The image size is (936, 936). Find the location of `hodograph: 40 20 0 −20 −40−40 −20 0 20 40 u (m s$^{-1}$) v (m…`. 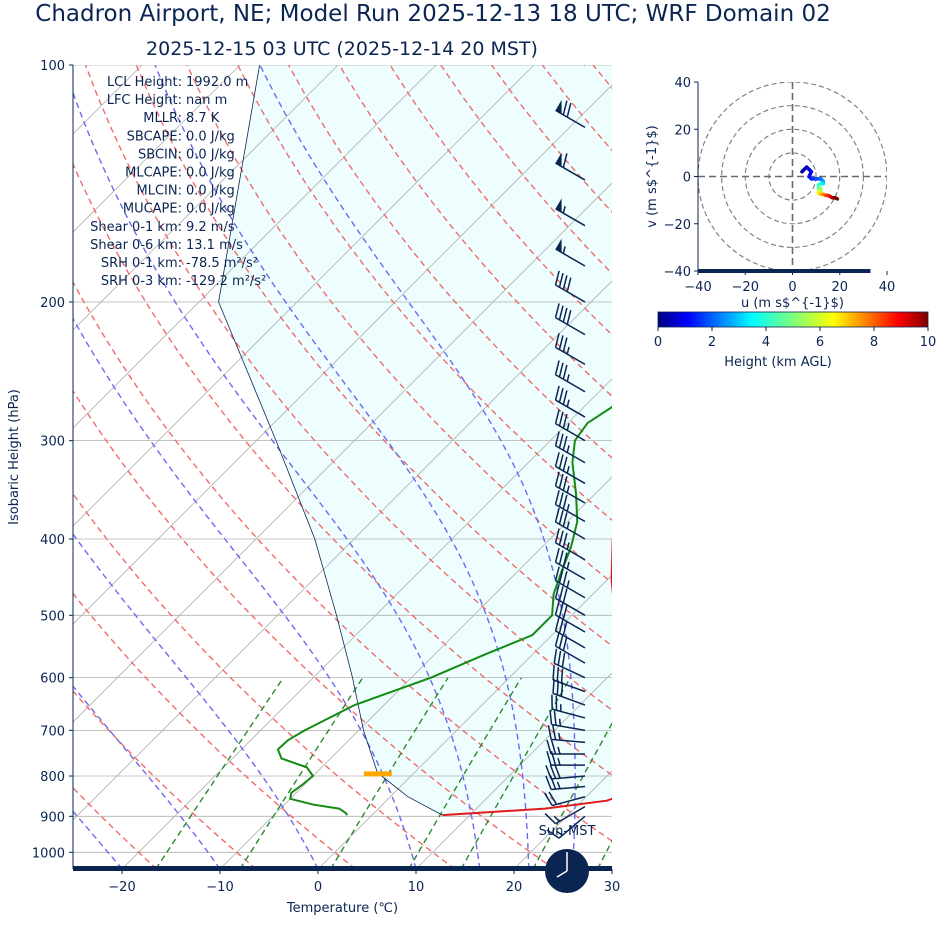

hodograph: 40 20 0 −20 −40−40 −20 0 20 40 u (m s$^{-1}$) v (m… is located at coordinates (770, 193).